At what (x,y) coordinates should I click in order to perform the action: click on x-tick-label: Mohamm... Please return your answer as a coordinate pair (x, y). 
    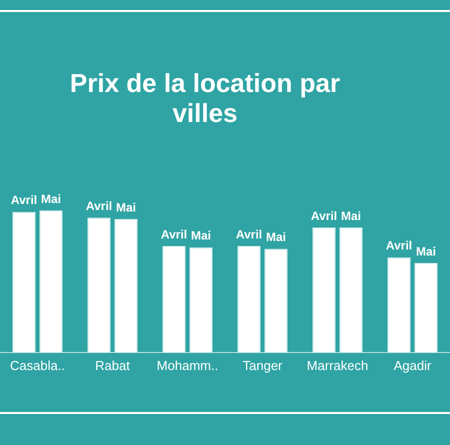
    Looking at the image, I should click on (187, 365).